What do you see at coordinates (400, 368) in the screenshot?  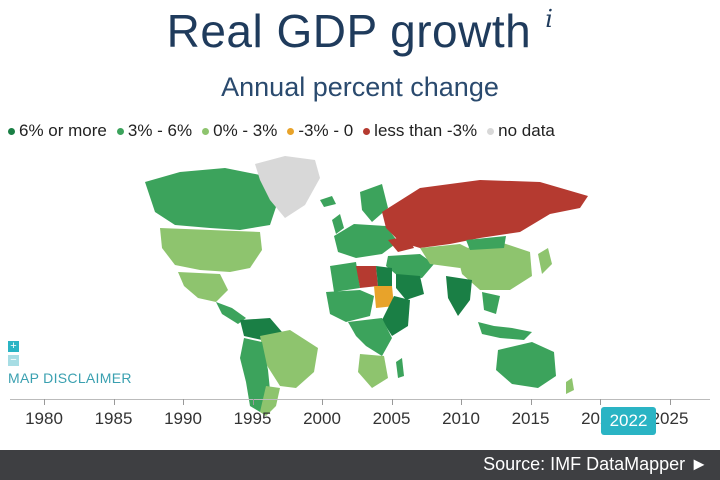 I see `region-madagascar` at bounding box center [400, 368].